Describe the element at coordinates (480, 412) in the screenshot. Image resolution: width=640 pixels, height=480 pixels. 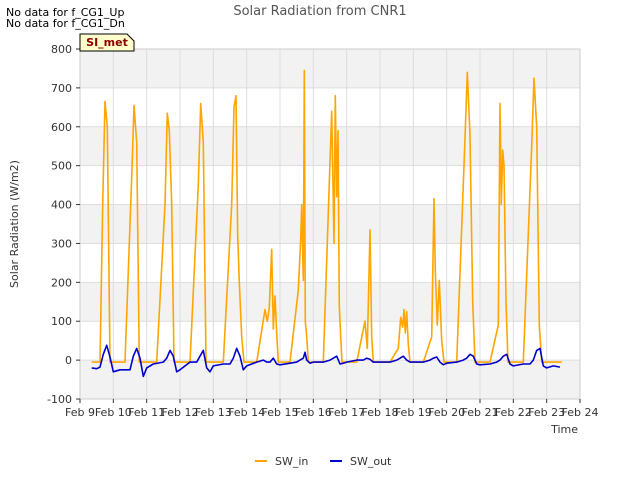
I see `x-tick-label: Feb 21` at that location.